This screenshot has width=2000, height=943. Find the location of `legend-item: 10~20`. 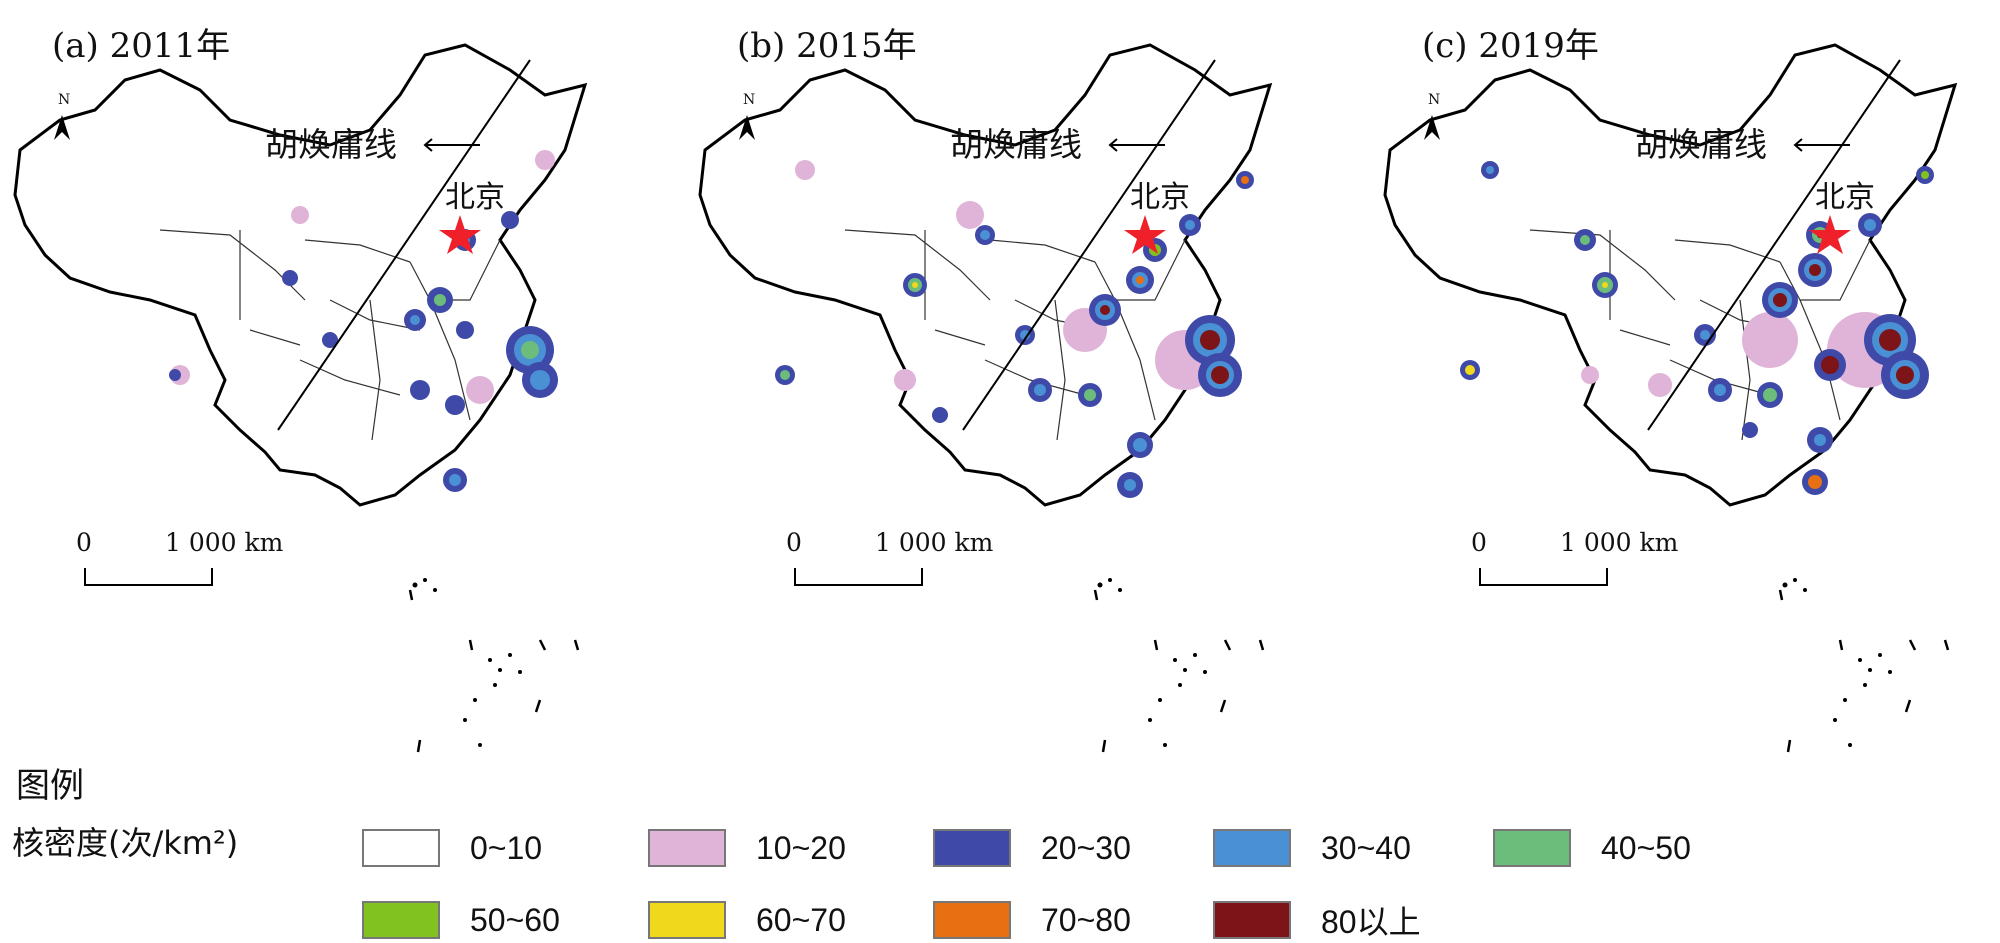

legend-item: 10~20 is located at coordinates (747, 848).